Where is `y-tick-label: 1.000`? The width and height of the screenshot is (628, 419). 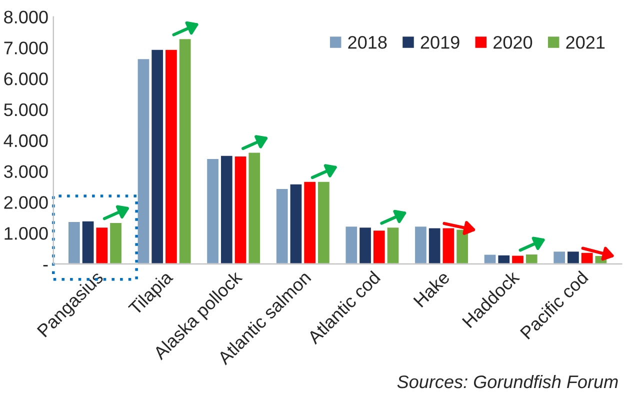
y-tick-label: 1.000 is located at coordinates (26, 233).